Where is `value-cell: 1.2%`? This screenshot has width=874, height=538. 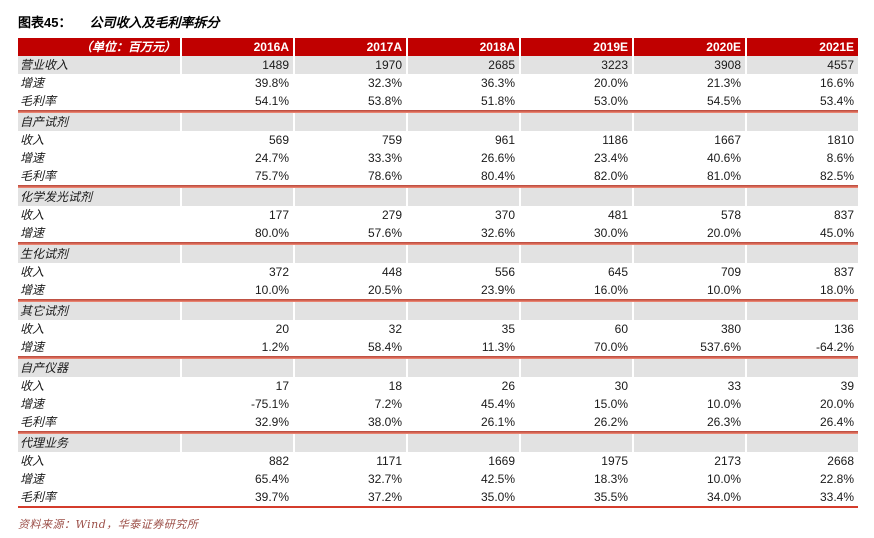
value-cell: 1.2% is located at coordinates (236, 347).